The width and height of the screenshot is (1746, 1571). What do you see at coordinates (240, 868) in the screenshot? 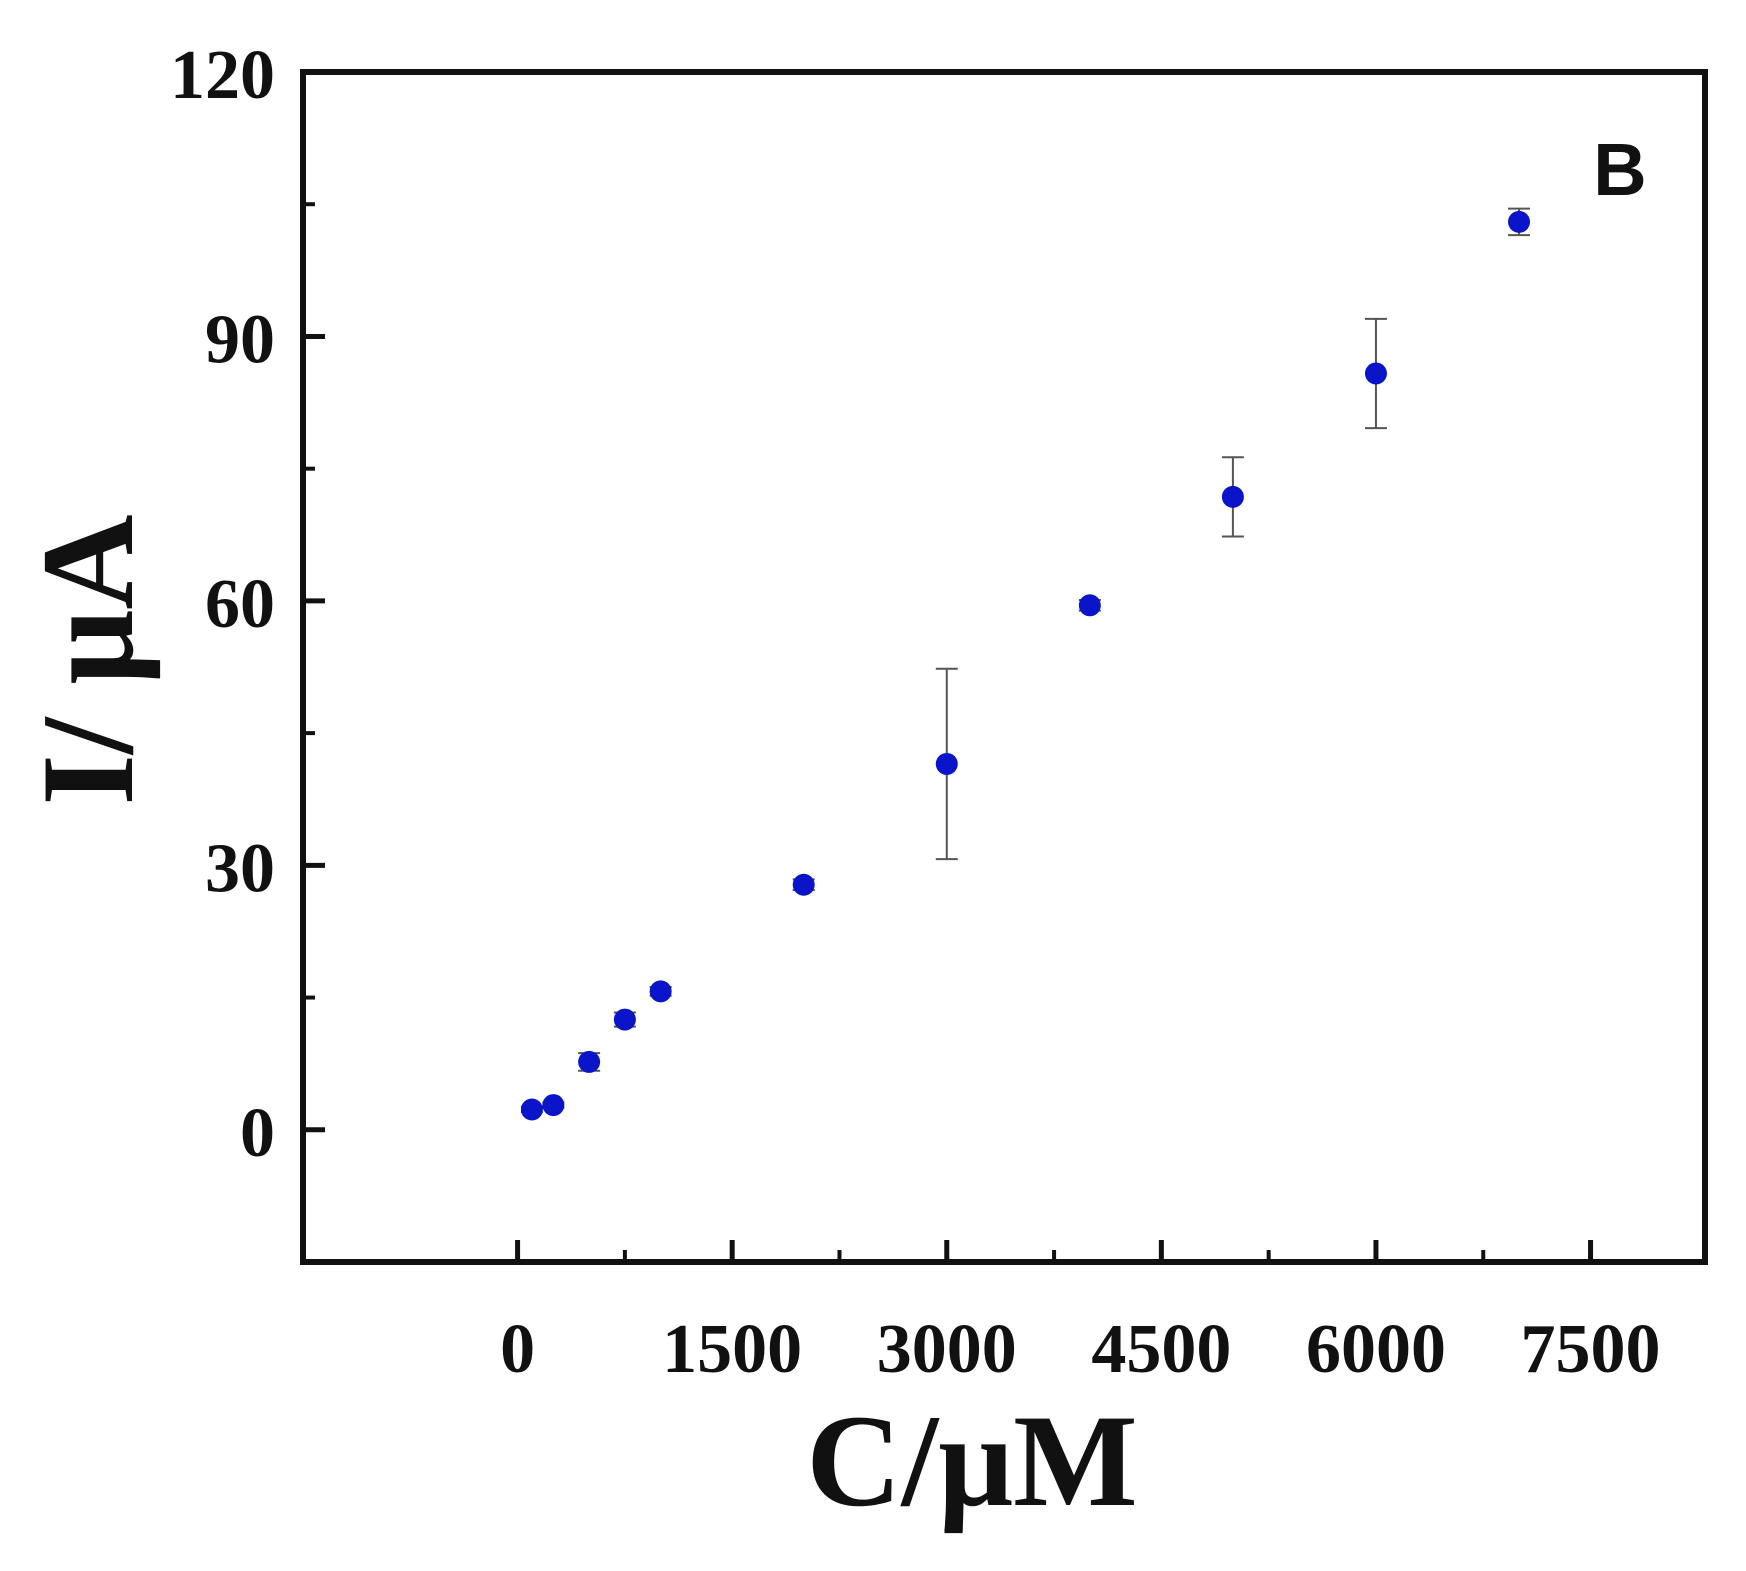
I see `y-tick-label: 30` at bounding box center [240, 868].